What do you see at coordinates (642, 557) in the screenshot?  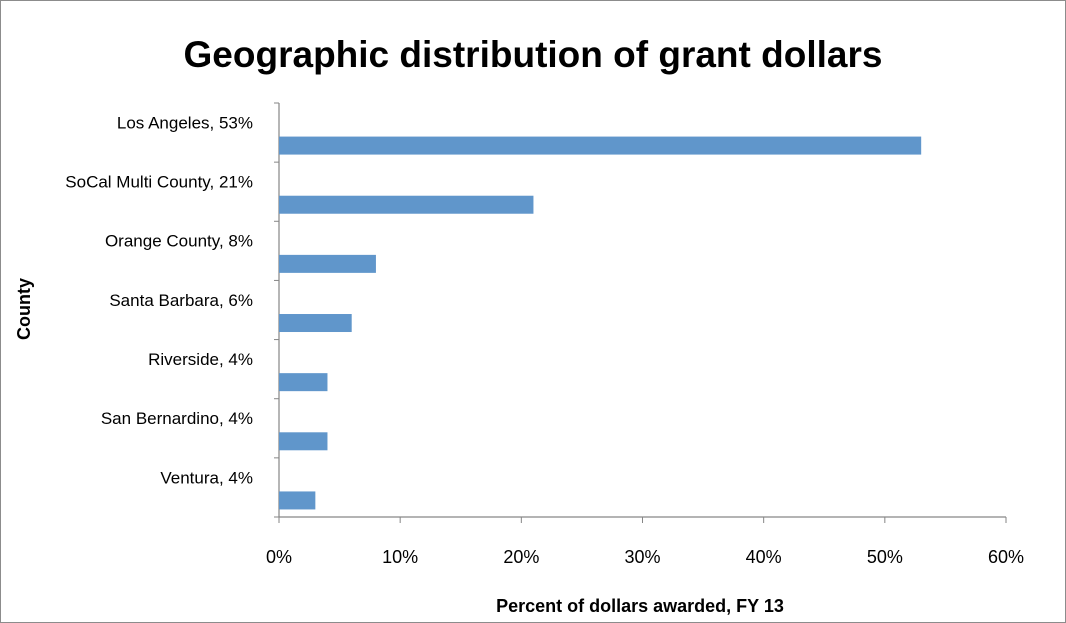 I see `x-tick-label: 30%` at bounding box center [642, 557].